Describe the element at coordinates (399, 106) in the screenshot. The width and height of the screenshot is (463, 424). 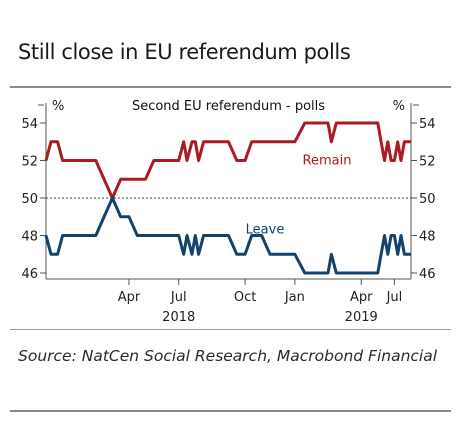
I see `y-unit-right: %` at that location.